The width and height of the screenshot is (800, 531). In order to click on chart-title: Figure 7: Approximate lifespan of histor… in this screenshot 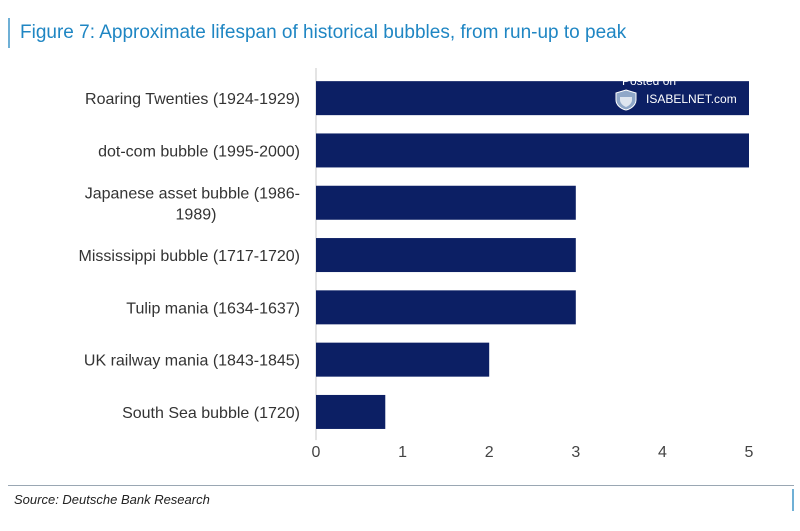, I will do `click(323, 32)`.